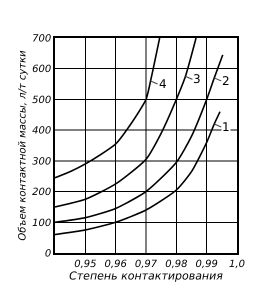  I want to click on y-tick-label: 0, so click(48, 254).